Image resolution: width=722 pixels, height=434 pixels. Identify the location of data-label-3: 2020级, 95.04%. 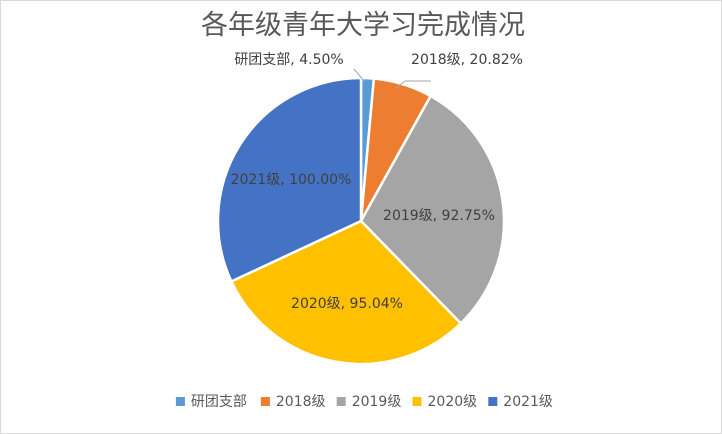
(347, 304).